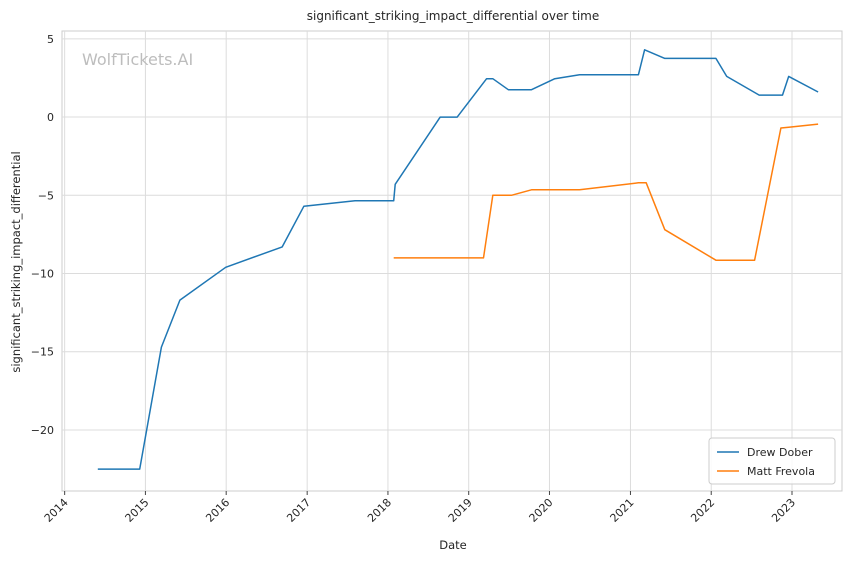 The image size is (850, 561). What do you see at coordinates (16, 261) in the screenshot?
I see `y-axis-label: significant_striking_impact_differential` at bounding box center [16, 261].